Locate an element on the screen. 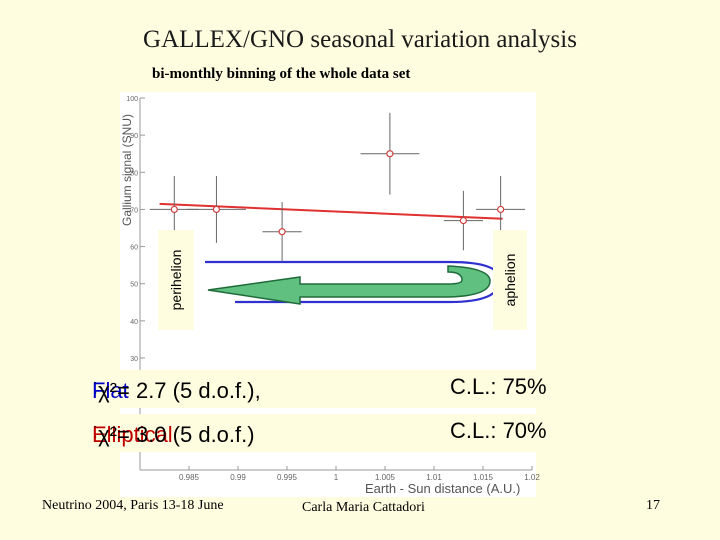 Image resolution: width=720 pixels, height=540 pixels. x-tick-label: 0.99 is located at coordinates (238, 477).